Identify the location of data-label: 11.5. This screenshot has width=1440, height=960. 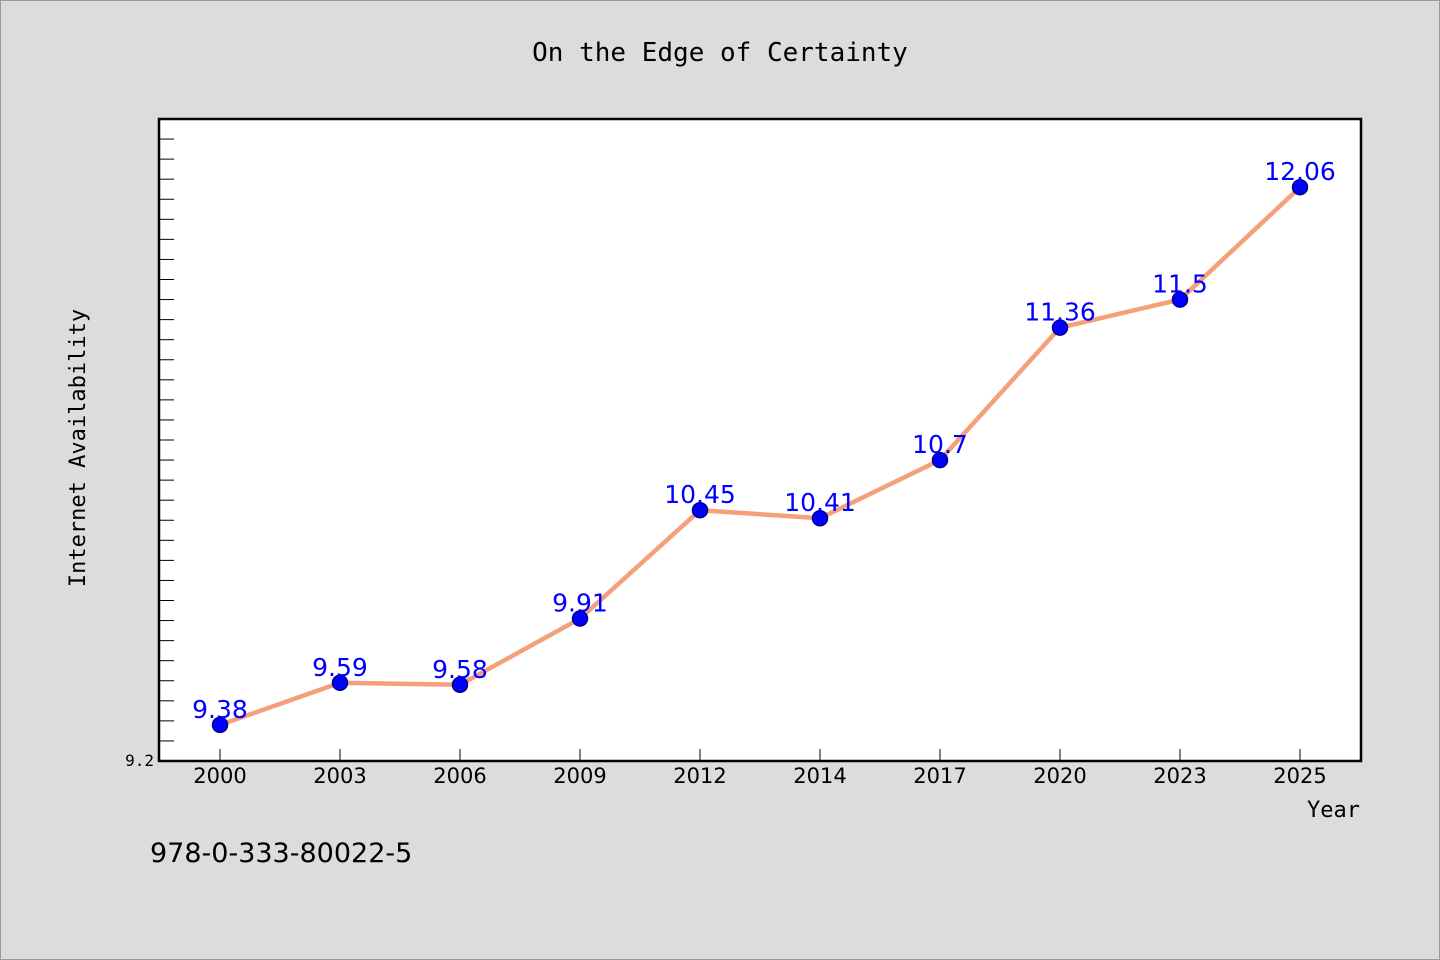
(1180, 284).